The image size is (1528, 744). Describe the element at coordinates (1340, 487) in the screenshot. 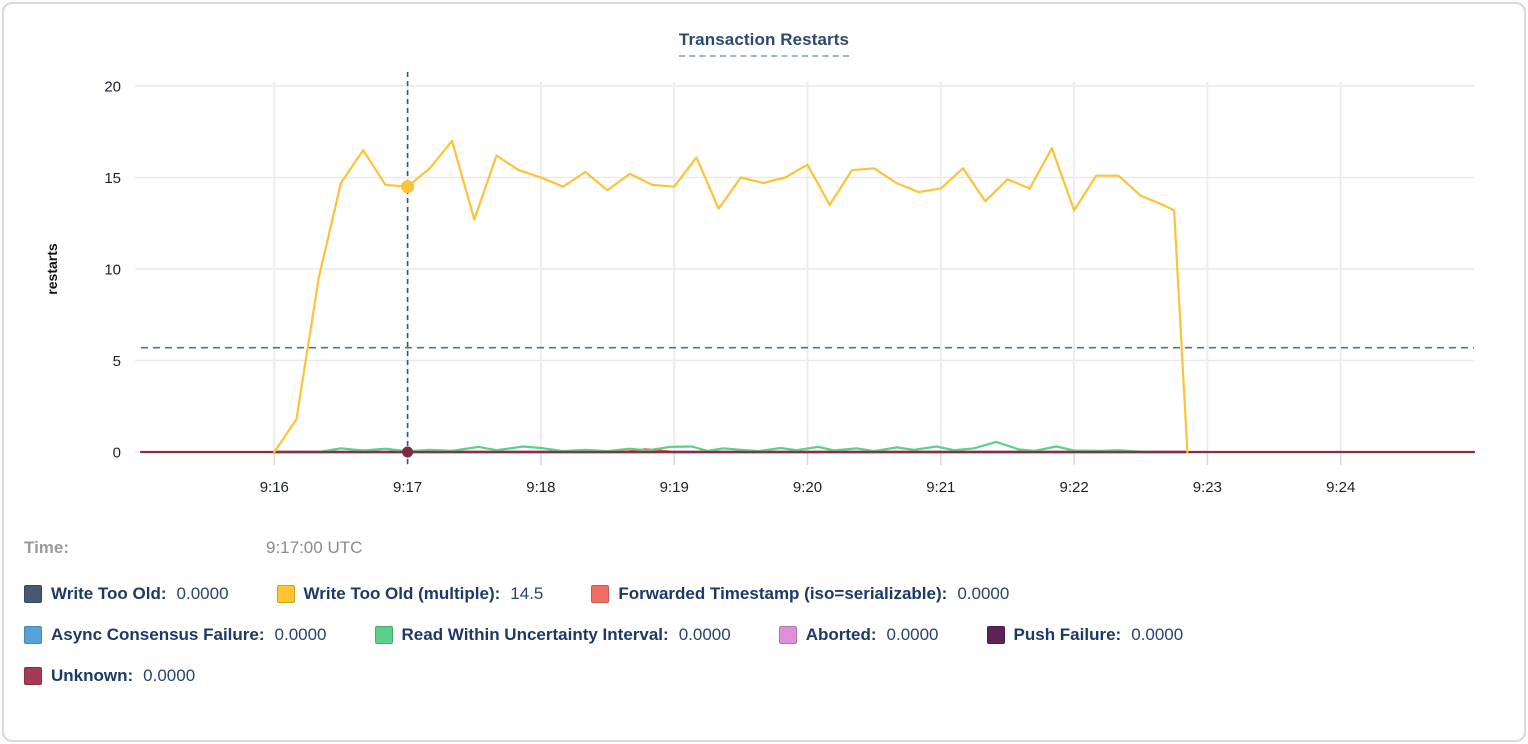

I see `x-tick-label: 9:24` at that location.